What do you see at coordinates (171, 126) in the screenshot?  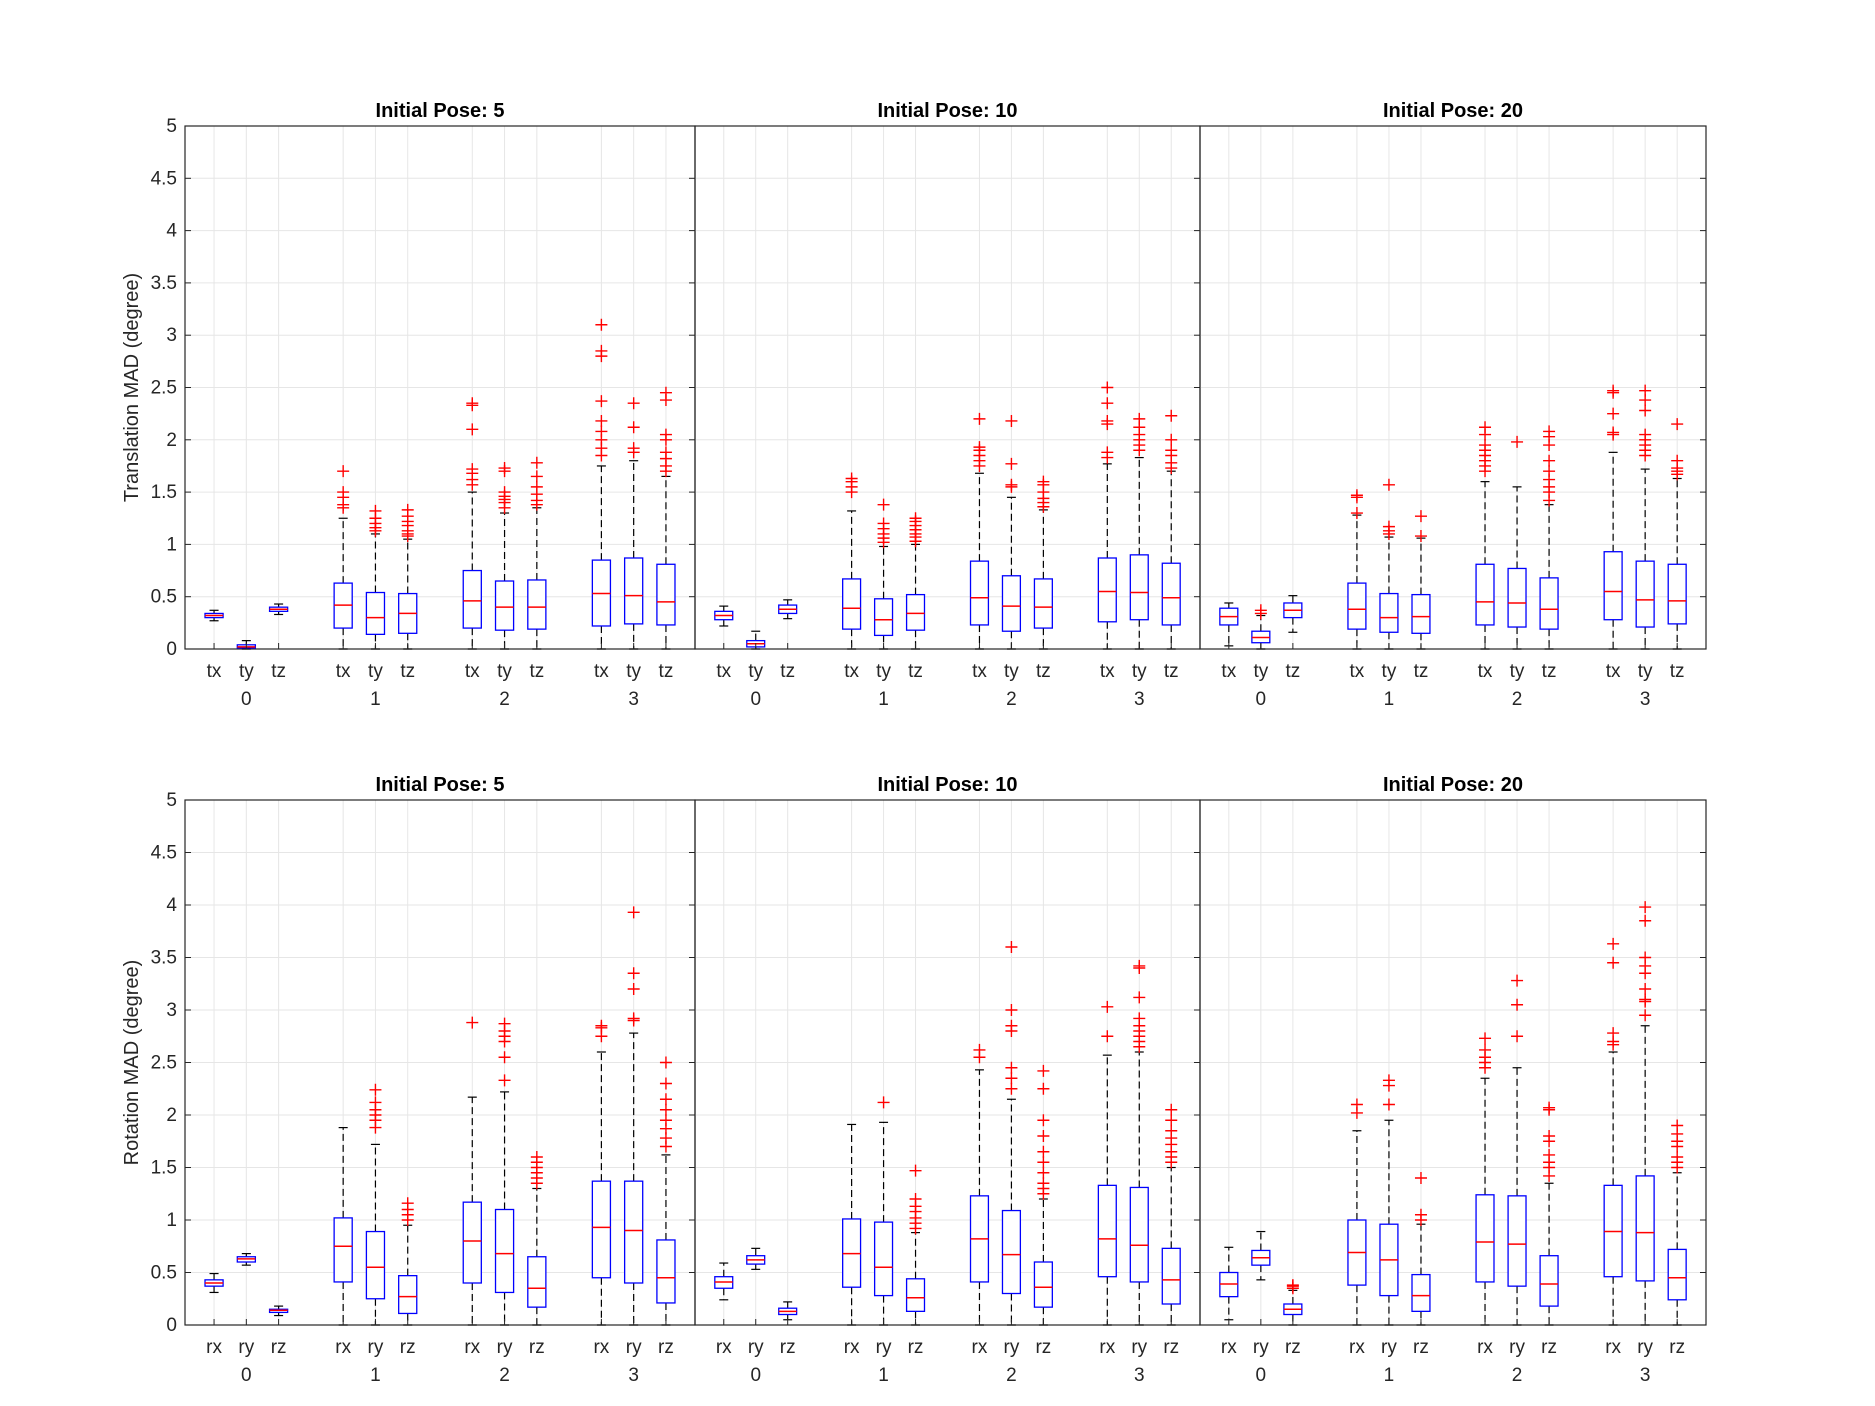 I see `y-tick-label: 5` at bounding box center [171, 126].